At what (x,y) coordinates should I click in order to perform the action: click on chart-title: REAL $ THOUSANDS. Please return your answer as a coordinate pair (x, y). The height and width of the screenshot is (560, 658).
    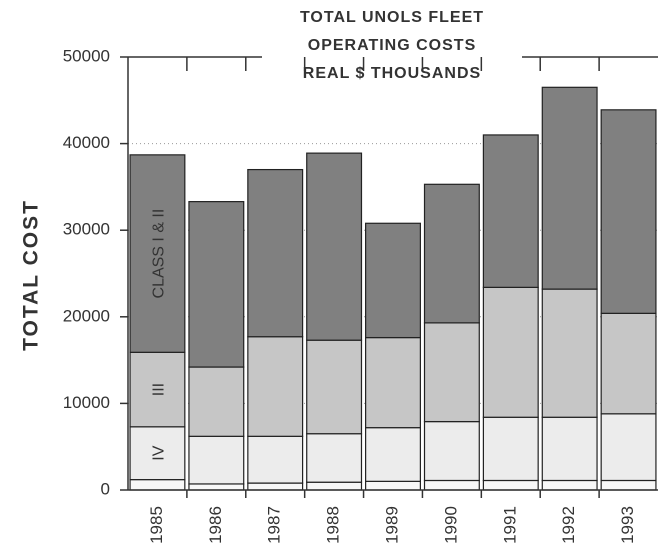
    Looking at the image, I should click on (392, 73).